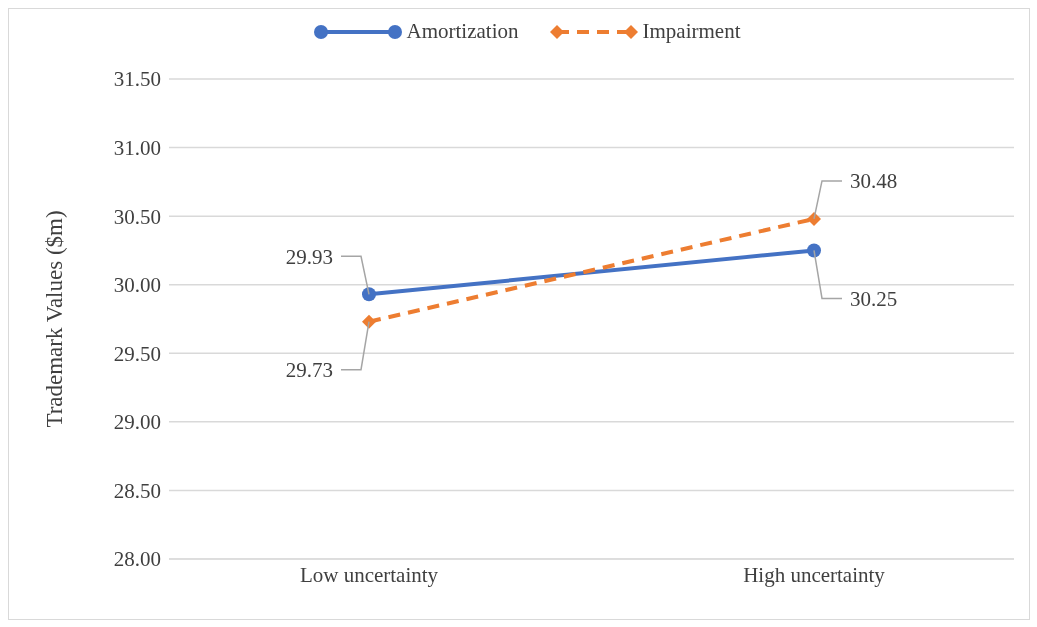 The height and width of the screenshot is (627, 1037). I want to click on y-tick-label: 30.50, so click(137, 216).